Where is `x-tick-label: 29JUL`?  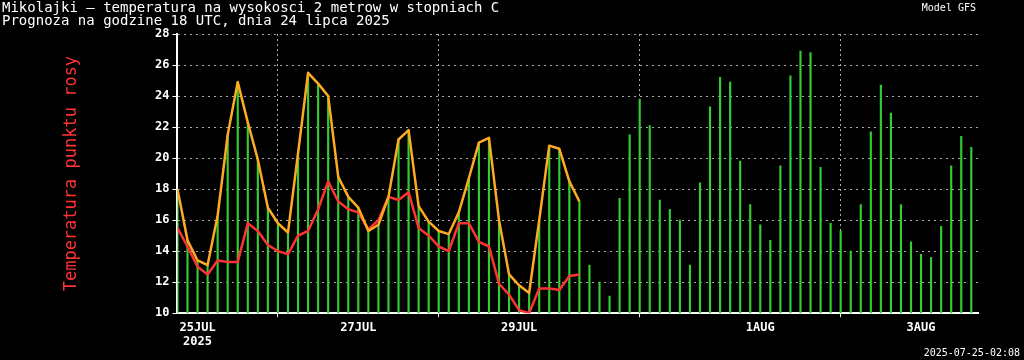
x-tick-label: 29JUL is located at coordinates (519, 326).